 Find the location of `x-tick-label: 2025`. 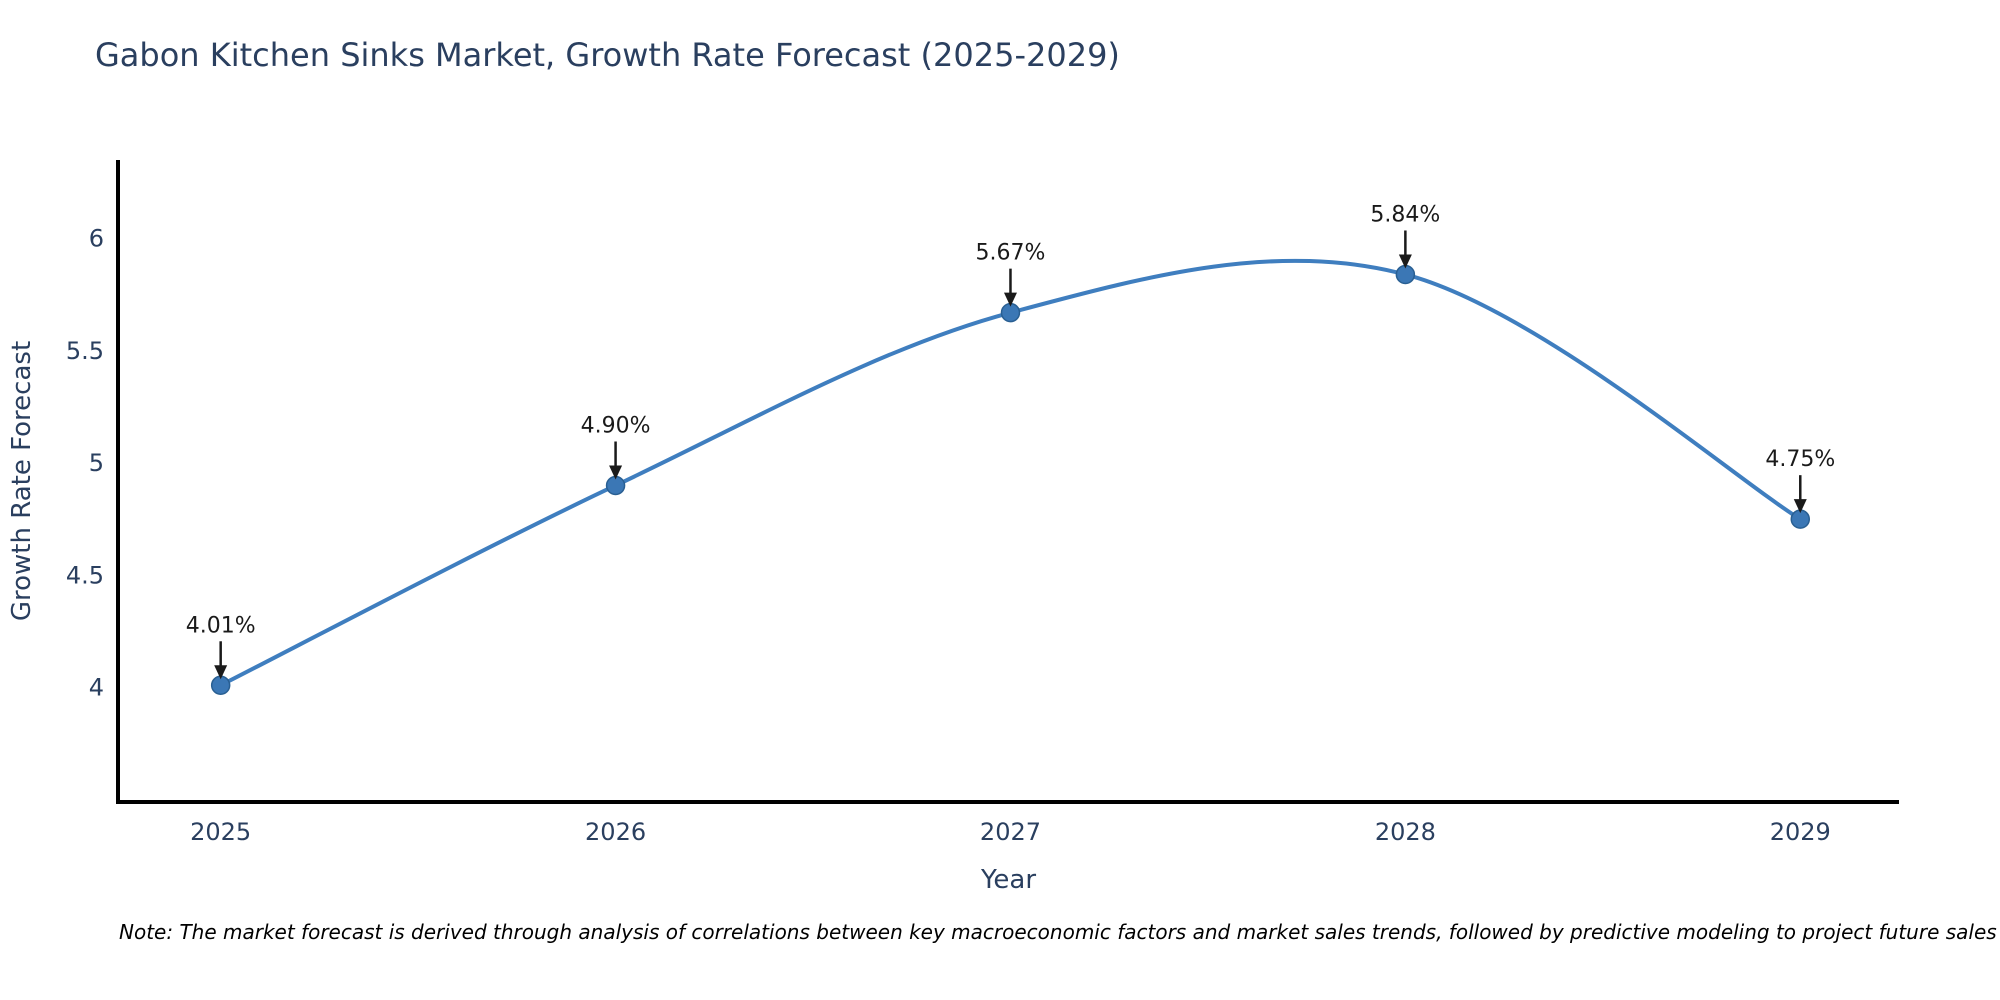

x-tick-label: 2025 is located at coordinates (220, 832).